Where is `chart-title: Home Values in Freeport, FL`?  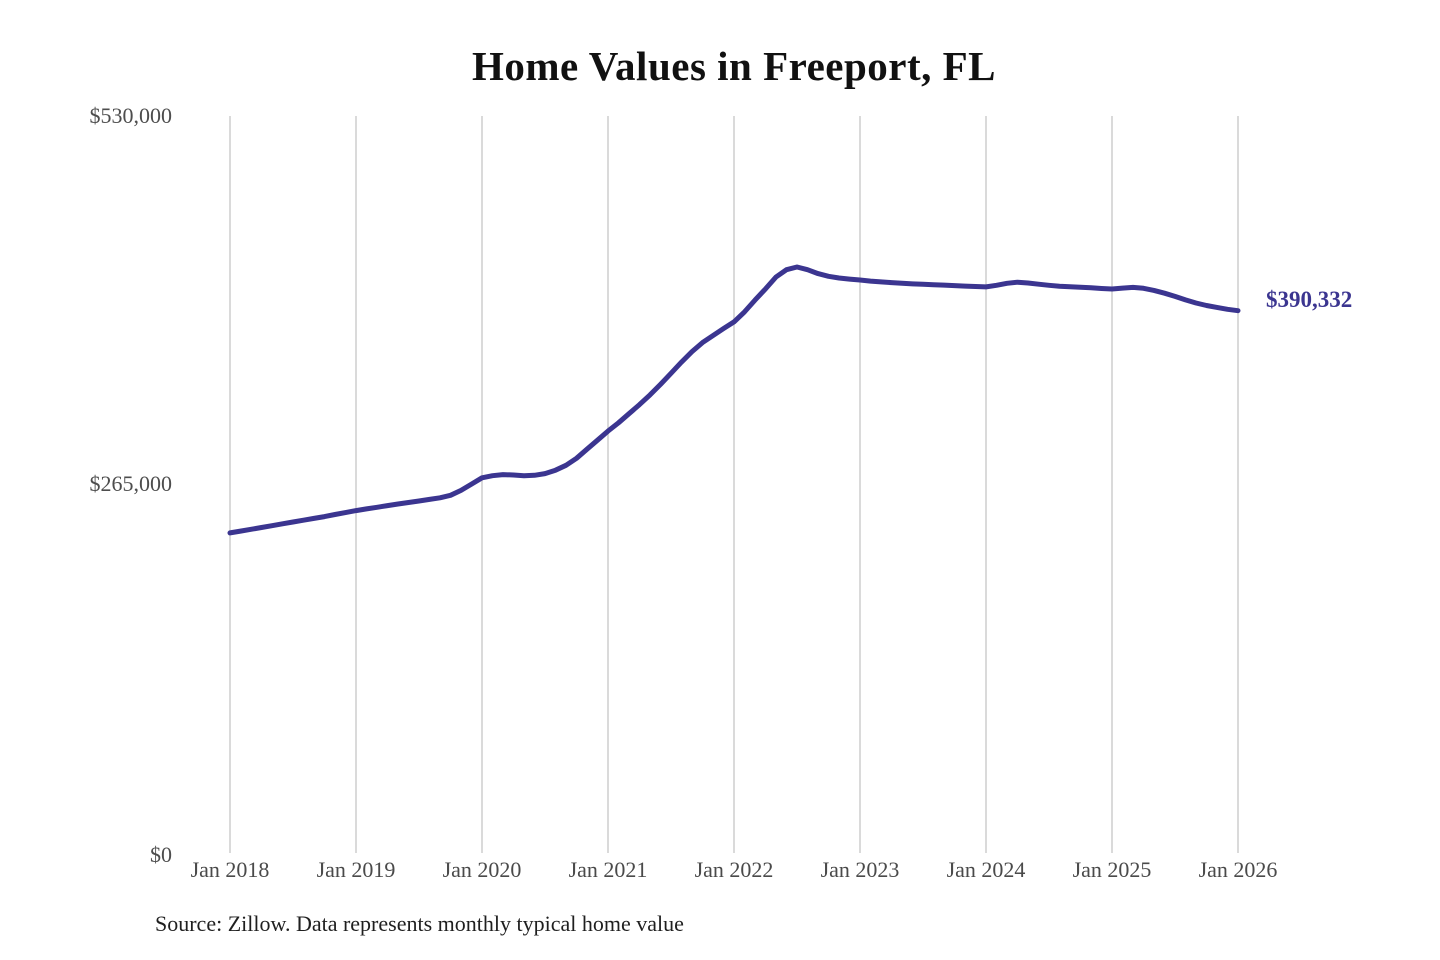 chart-title: Home Values in Freeport, FL is located at coordinates (734, 66).